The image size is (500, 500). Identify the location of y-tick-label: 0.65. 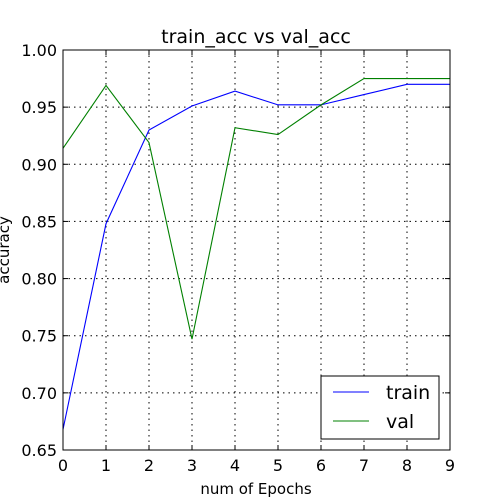
(39, 450).